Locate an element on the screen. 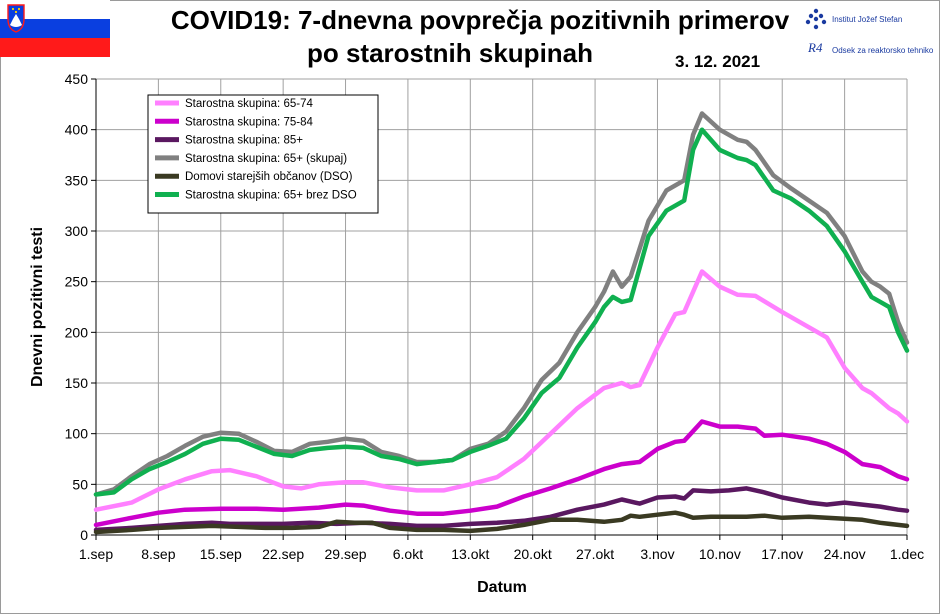 Image resolution: width=940 pixels, height=614 pixels. report-date: 3. 12. 2021 is located at coordinates (718, 61).